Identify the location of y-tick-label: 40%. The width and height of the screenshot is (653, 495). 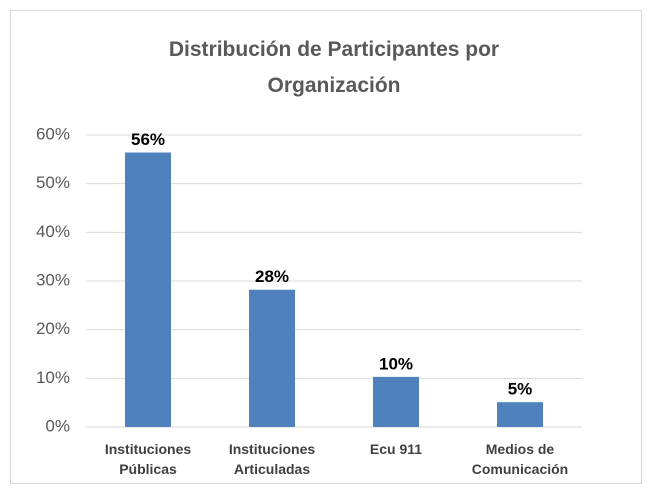
(53, 231).